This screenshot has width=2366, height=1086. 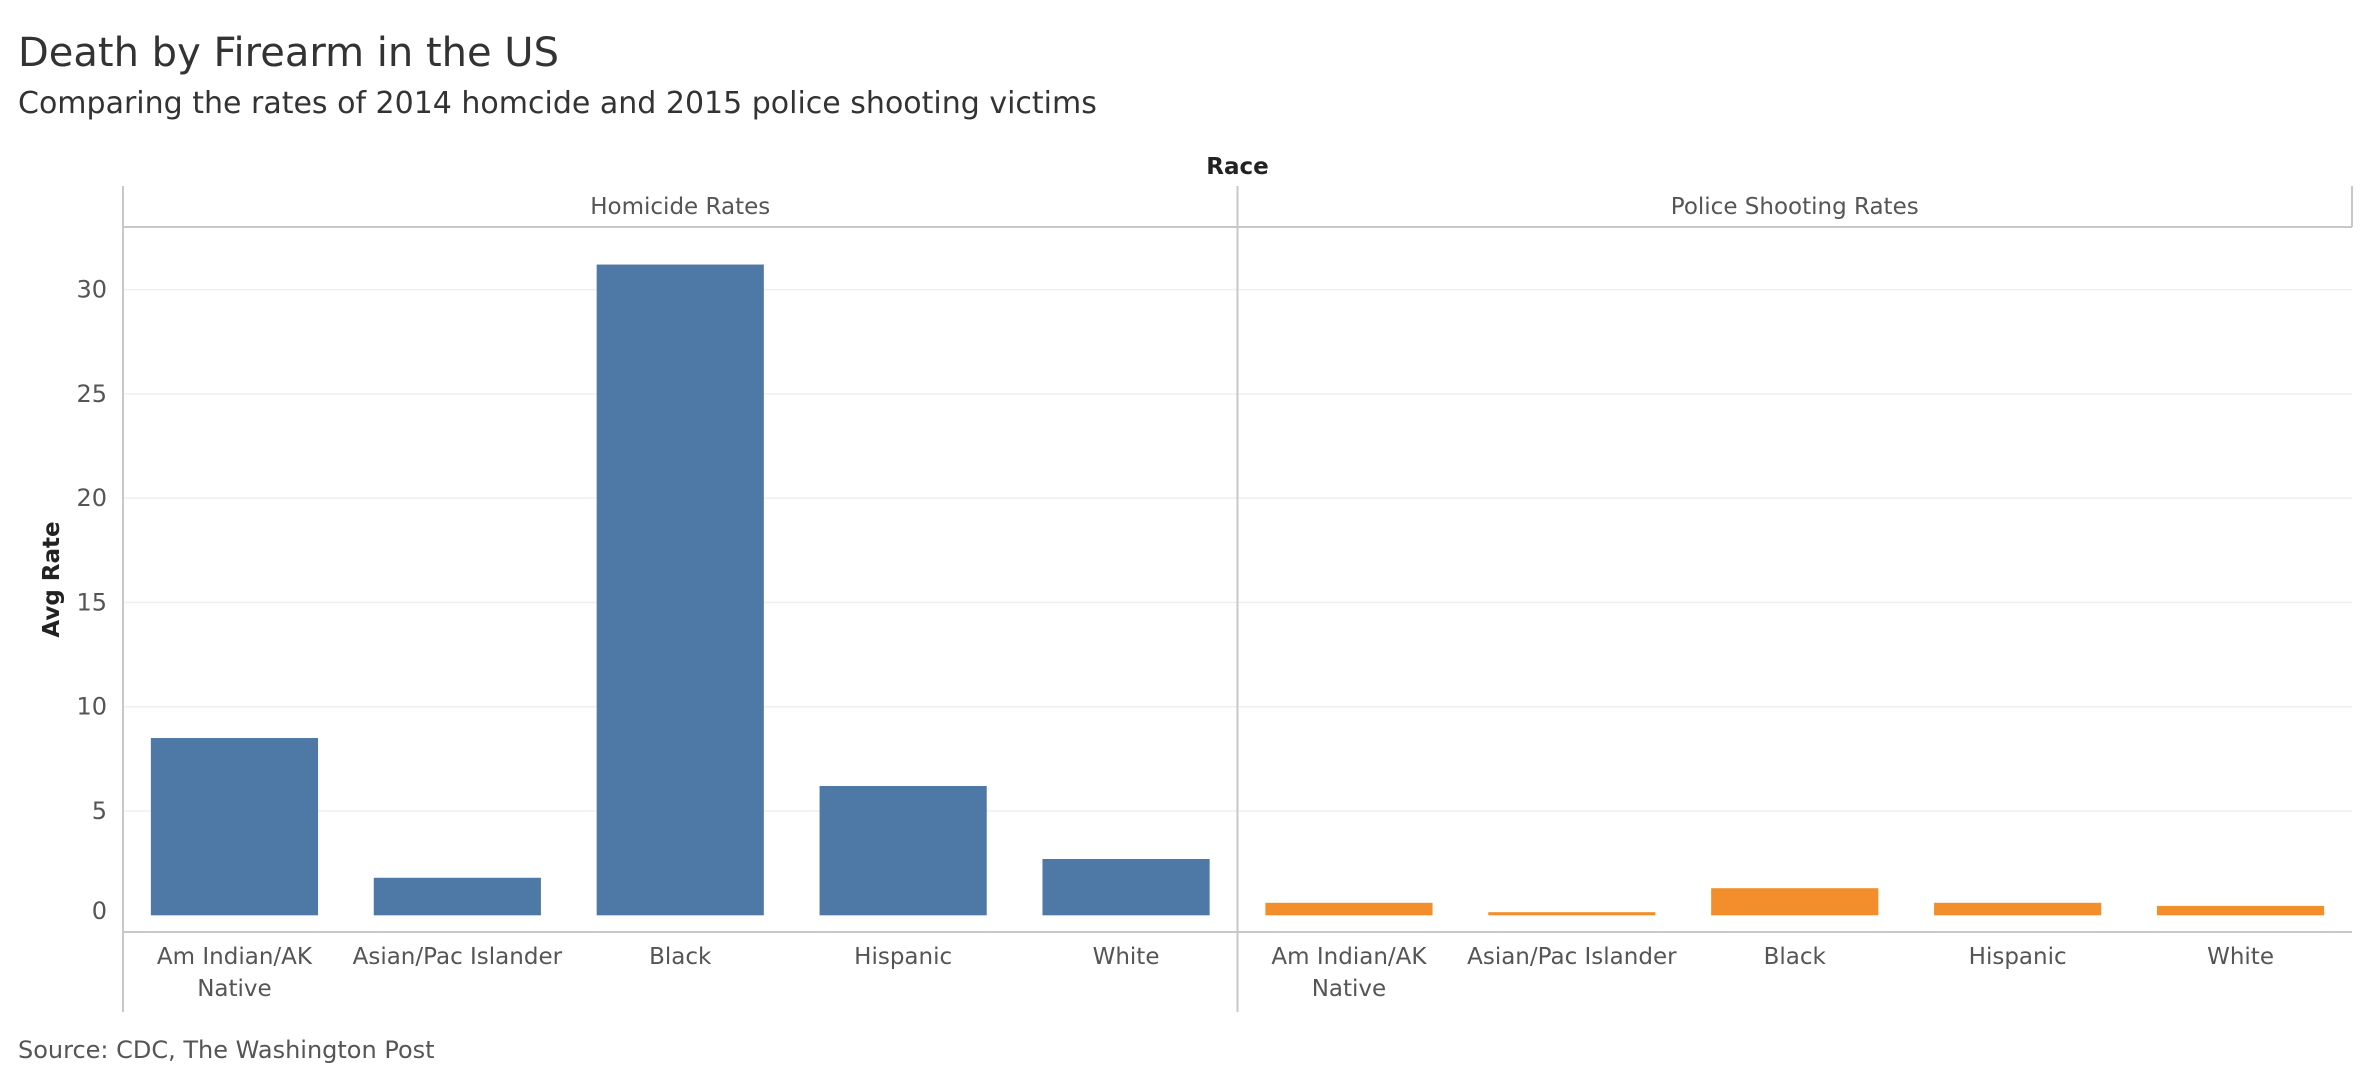 What do you see at coordinates (91, 290) in the screenshot?
I see `y-tick-label-30: 30` at bounding box center [91, 290].